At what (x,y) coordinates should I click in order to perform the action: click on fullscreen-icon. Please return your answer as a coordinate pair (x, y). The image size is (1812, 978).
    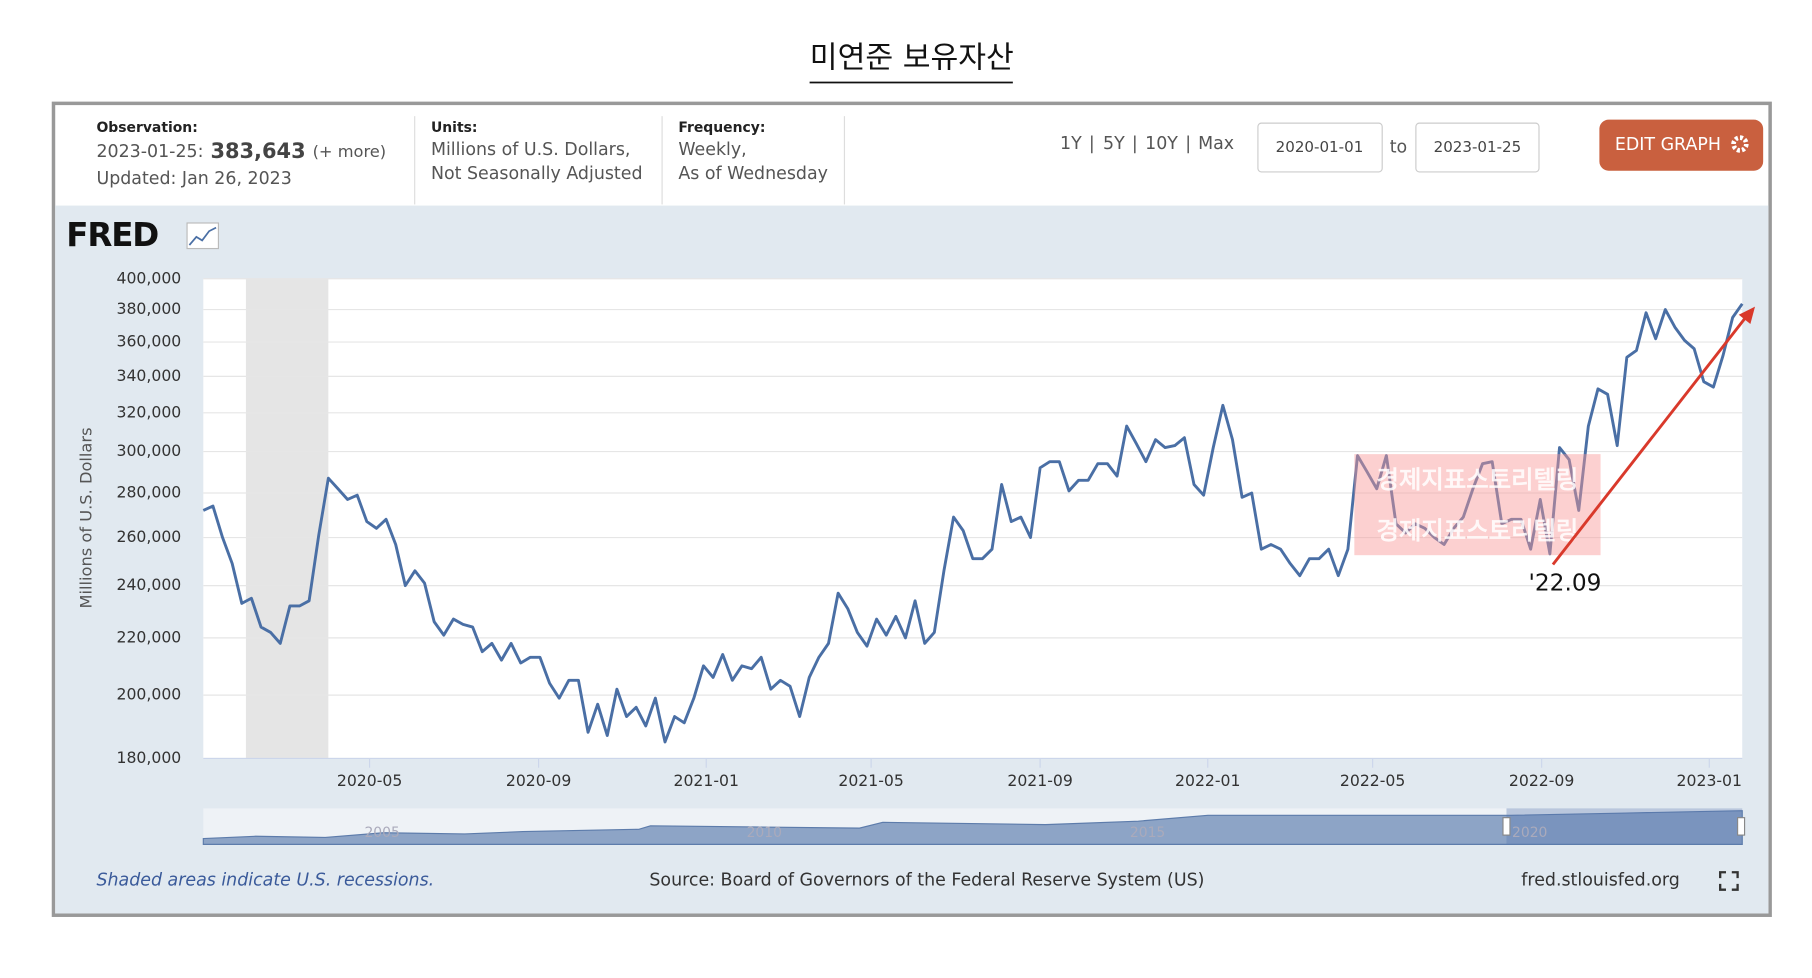
    Looking at the image, I should click on (1729, 881).